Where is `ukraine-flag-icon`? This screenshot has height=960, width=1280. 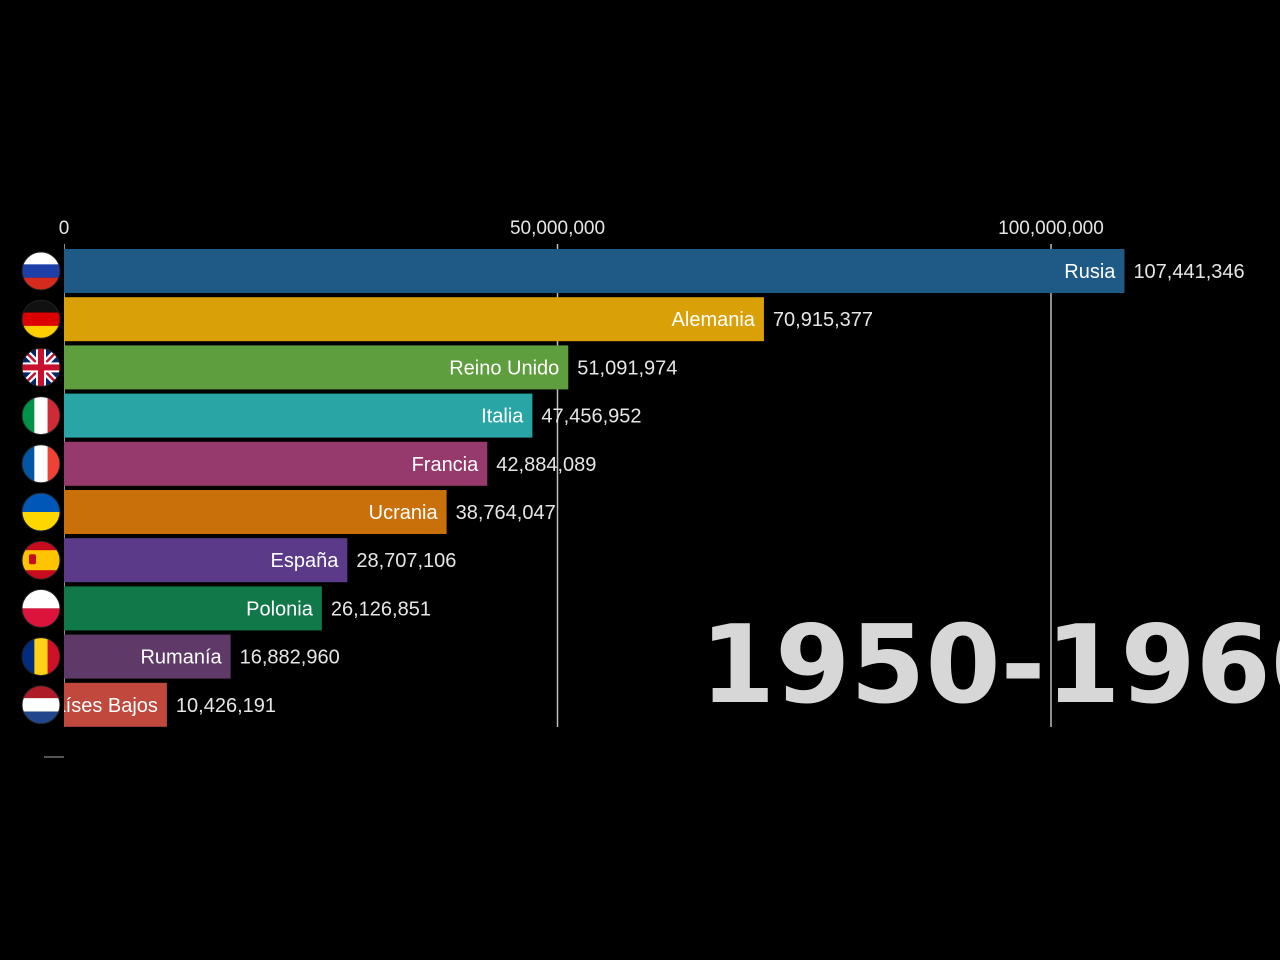
ukraine-flag-icon is located at coordinates (41, 512).